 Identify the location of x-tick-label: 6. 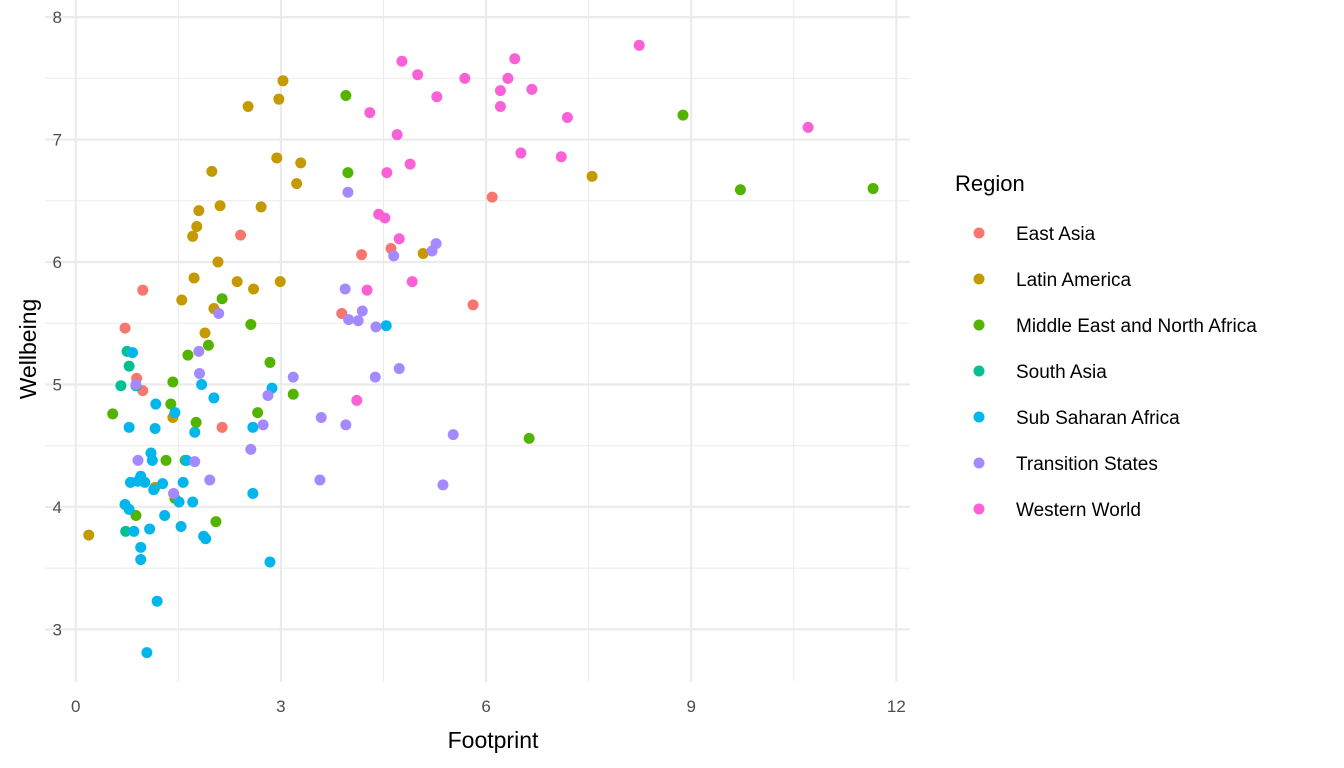
(485, 706).